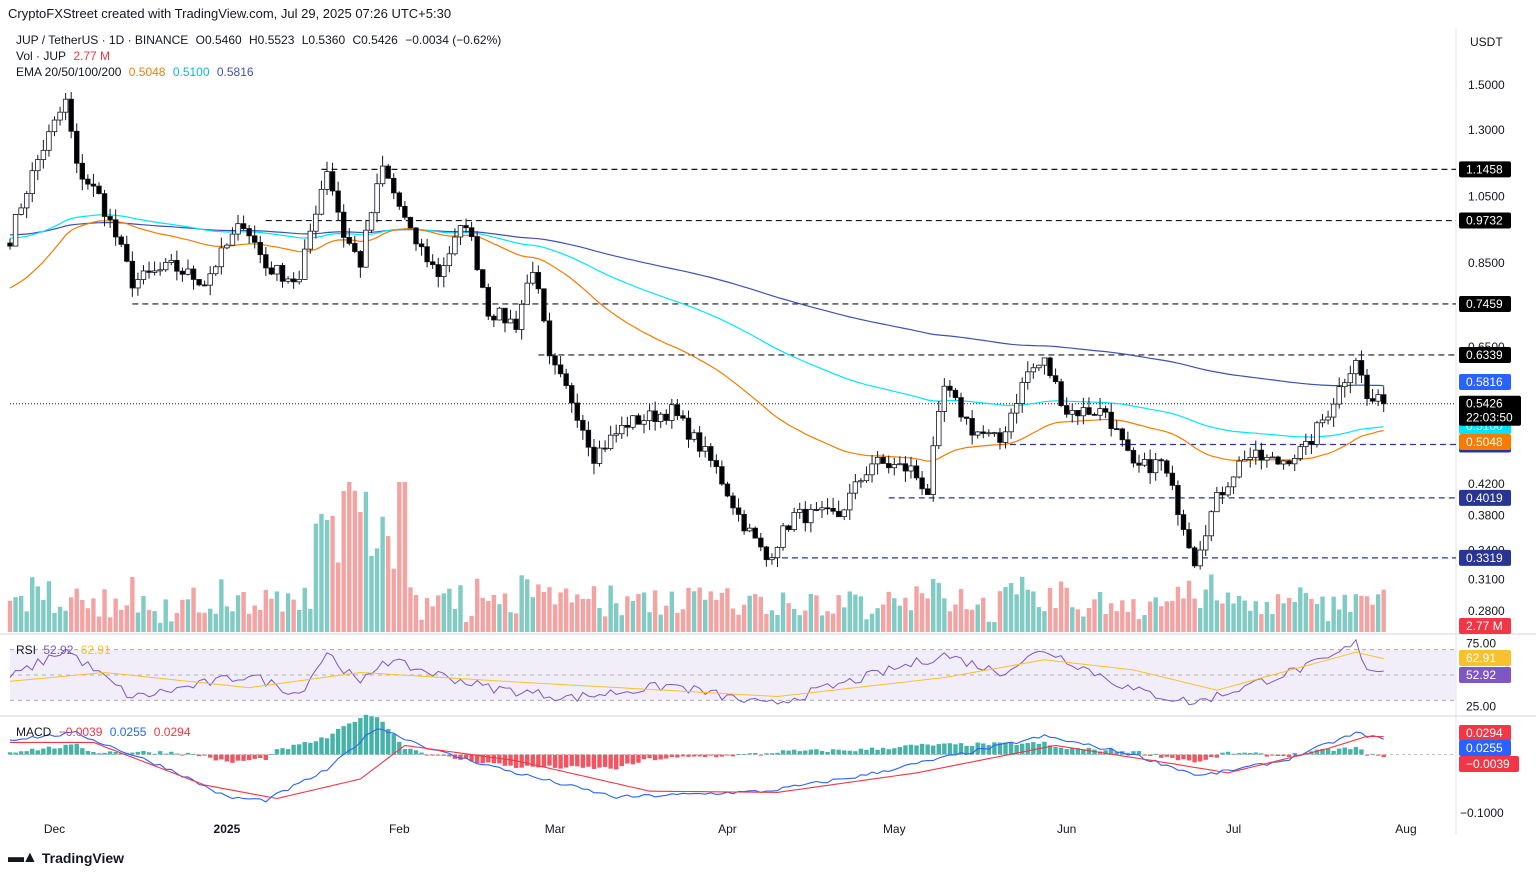 The height and width of the screenshot is (875, 1536). I want to click on volume-label: Vol · JUP, so click(41, 56).